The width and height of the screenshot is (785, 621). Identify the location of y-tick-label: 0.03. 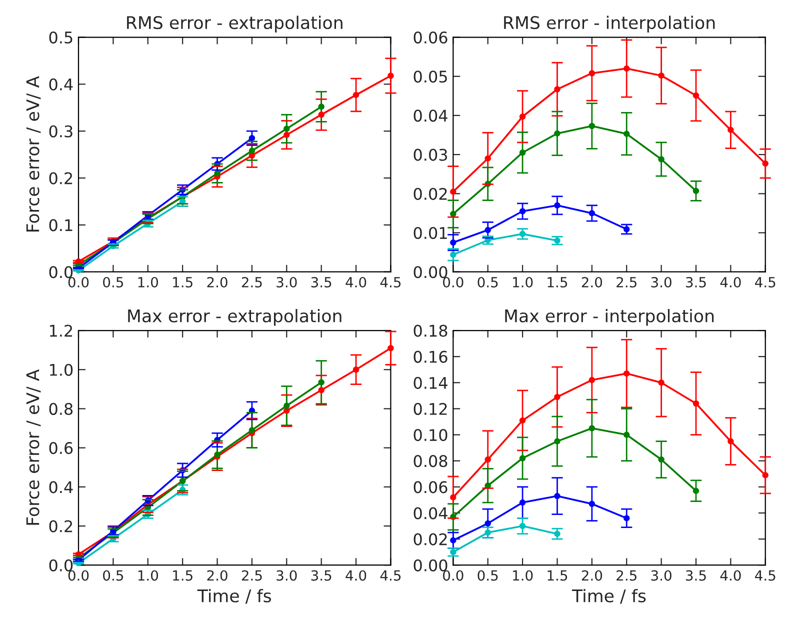
(431, 154).